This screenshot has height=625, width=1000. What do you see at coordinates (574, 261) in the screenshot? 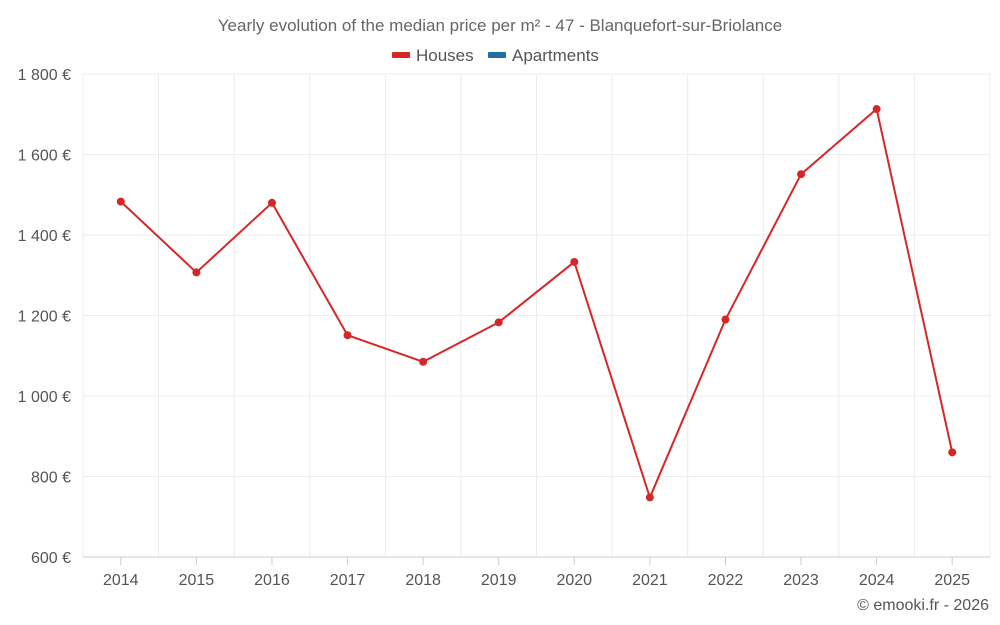
I see `data-point-2020` at bounding box center [574, 261].